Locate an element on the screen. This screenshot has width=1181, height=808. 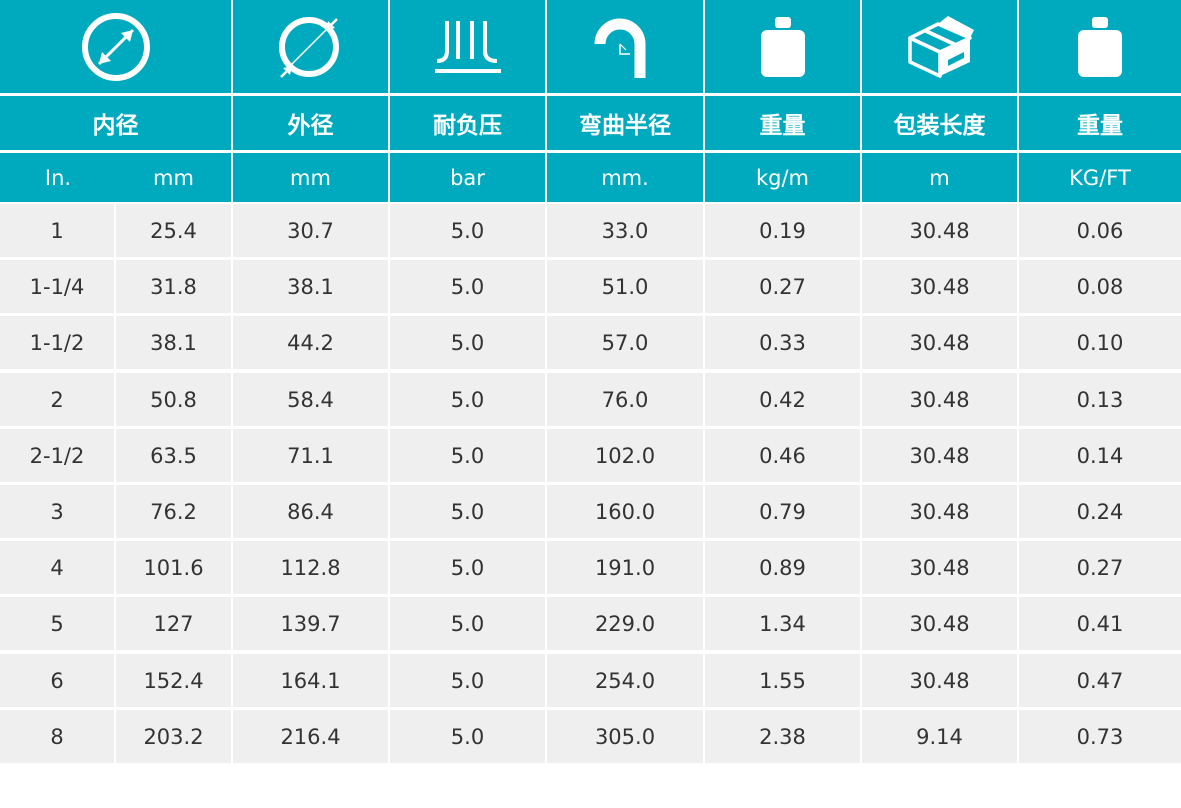
table-cell: 76.2 is located at coordinates (173, 511).